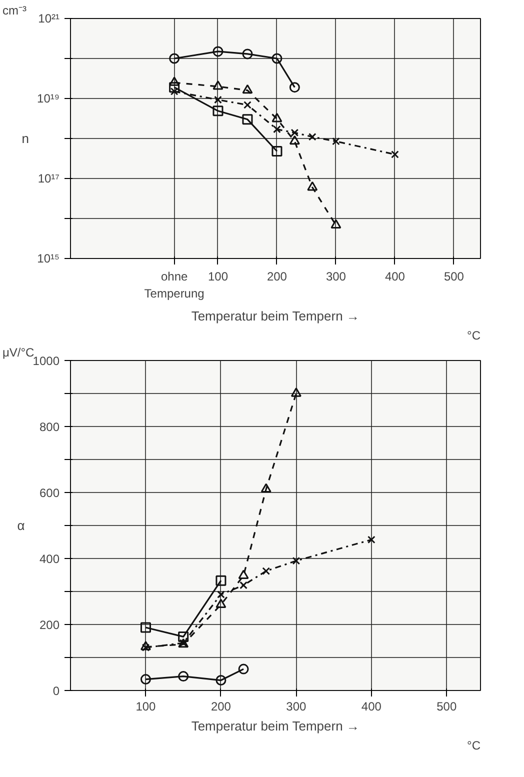 The width and height of the screenshot is (524, 777). Describe the element at coordinates (26, 138) in the screenshot. I see `y-axis-title: n` at that location.